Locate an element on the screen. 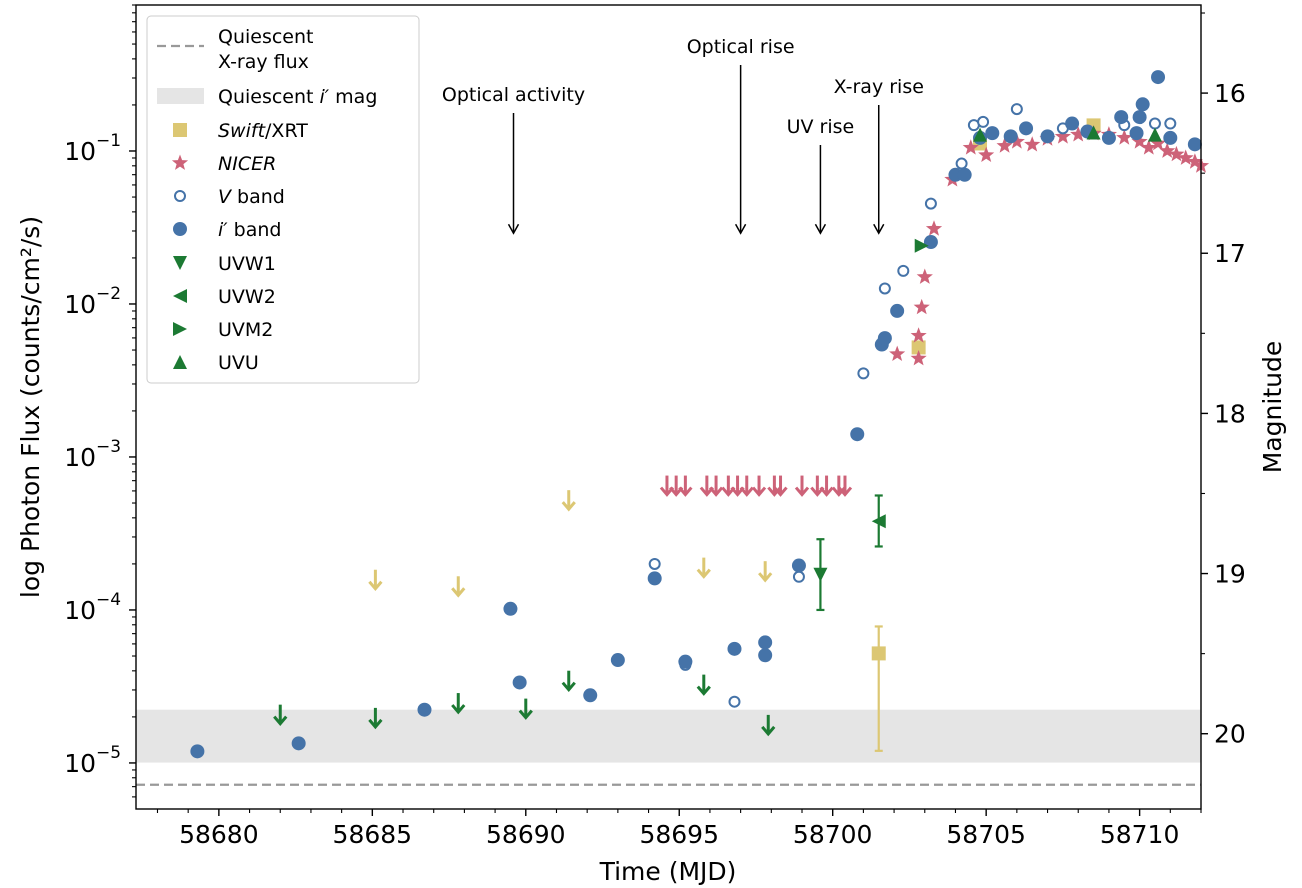 This screenshot has width=1302, height=888. legend-label: Quiescent is located at coordinates (266, 37).